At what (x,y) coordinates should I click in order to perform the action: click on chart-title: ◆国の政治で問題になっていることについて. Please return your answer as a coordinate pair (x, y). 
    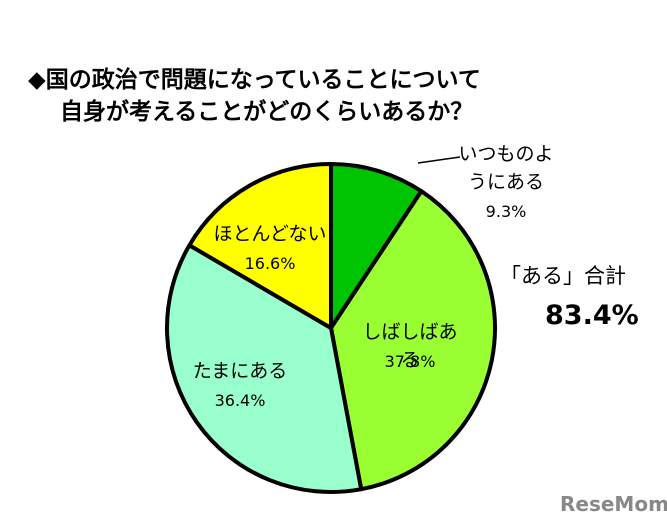
    Looking at the image, I should click on (254, 80).